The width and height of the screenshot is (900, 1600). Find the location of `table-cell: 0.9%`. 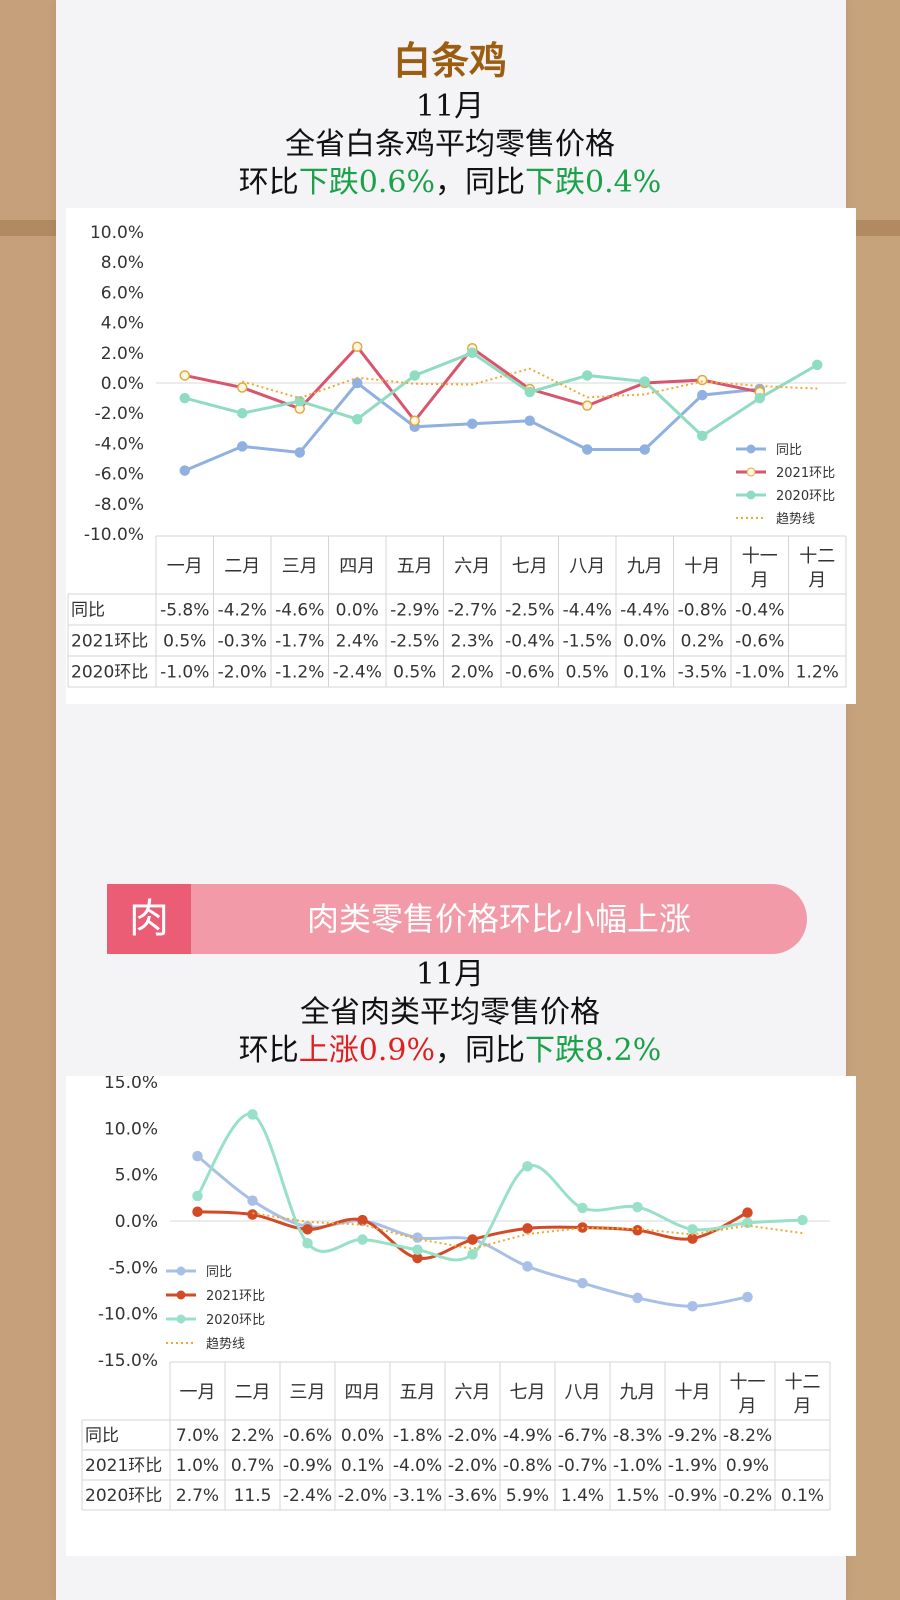

table-cell: 0.9% is located at coordinates (747, 1466).